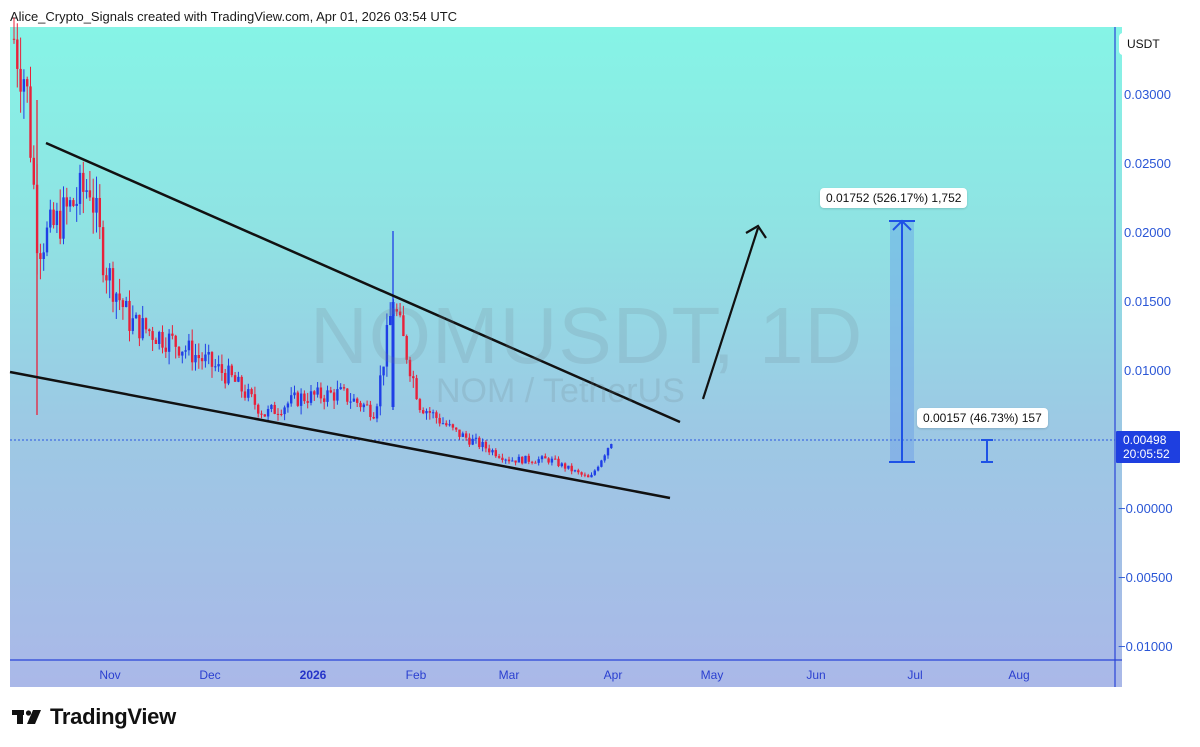  Describe the element at coordinates (734, 312) in the screenshot. I see `breakout-arrow` at that location.